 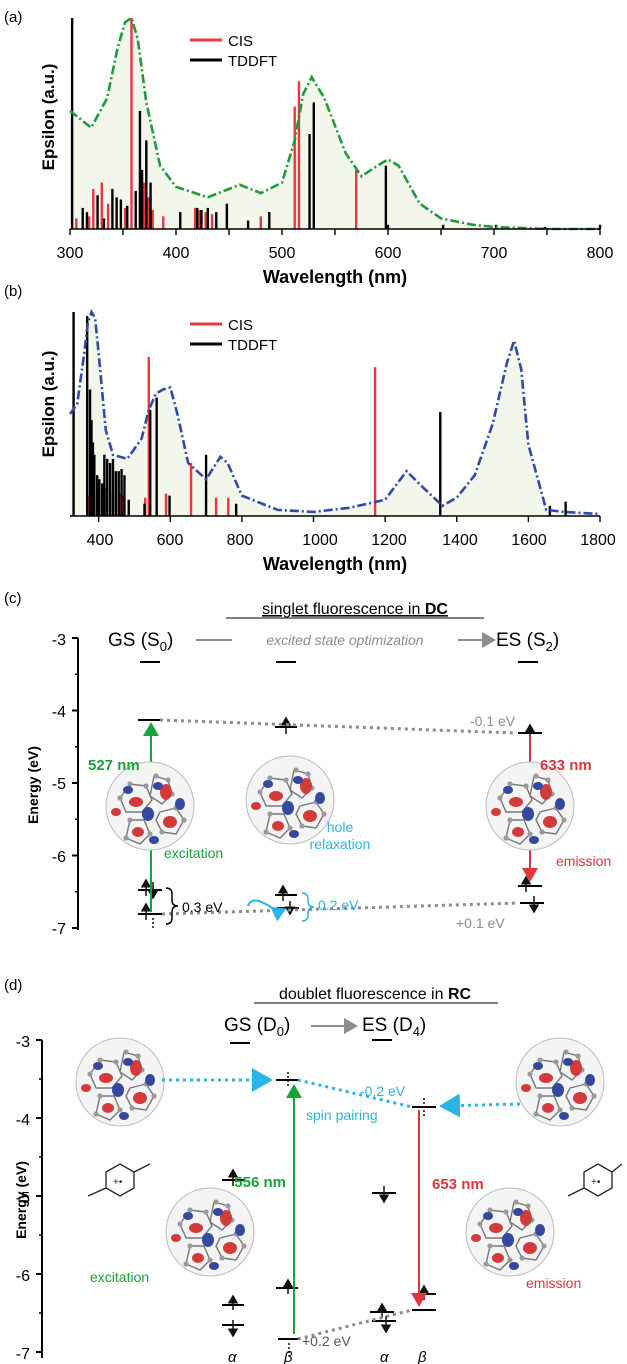 I want to click on panel-d-radical-left: +•, so click(x=119, y=1180).